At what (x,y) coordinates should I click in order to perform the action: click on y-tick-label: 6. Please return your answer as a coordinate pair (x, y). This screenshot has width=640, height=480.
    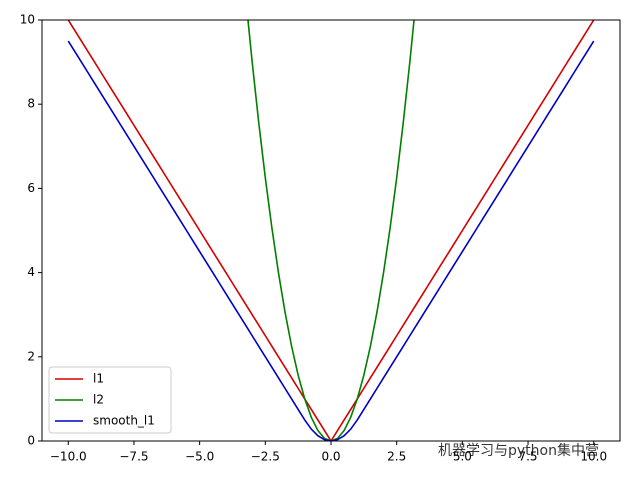
    Looking at the image, I should click on (31, 188).